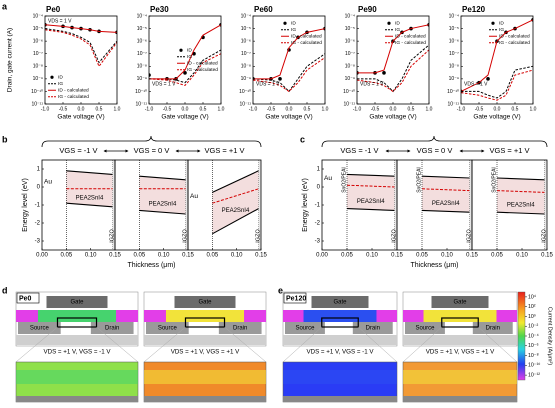 This screenshot has height=408, width=555. I want to click on legend-label: IG, so click(189, 57).